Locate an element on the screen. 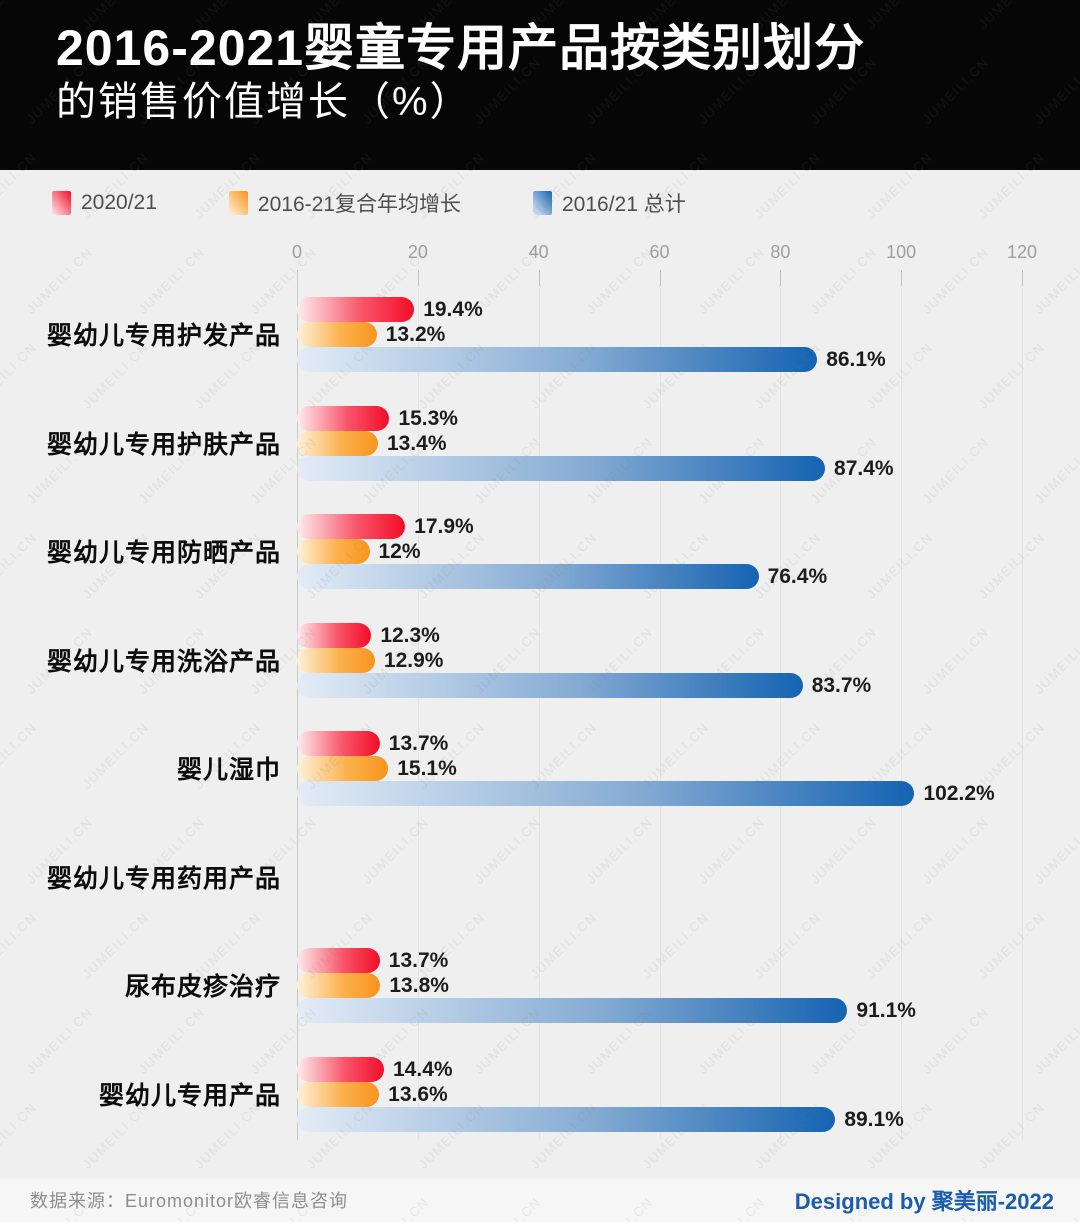 Image resolution: width=1080 pixels, height=1222 pixels. bar-value-label: 86.1% is located at coordinates (856, 359).